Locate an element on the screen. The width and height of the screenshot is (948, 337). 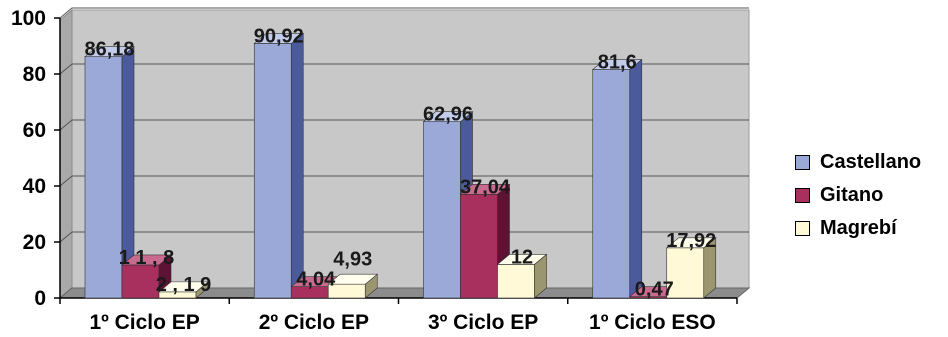
legend-item-castellano: Castellano is located at coordinates (858, 162).